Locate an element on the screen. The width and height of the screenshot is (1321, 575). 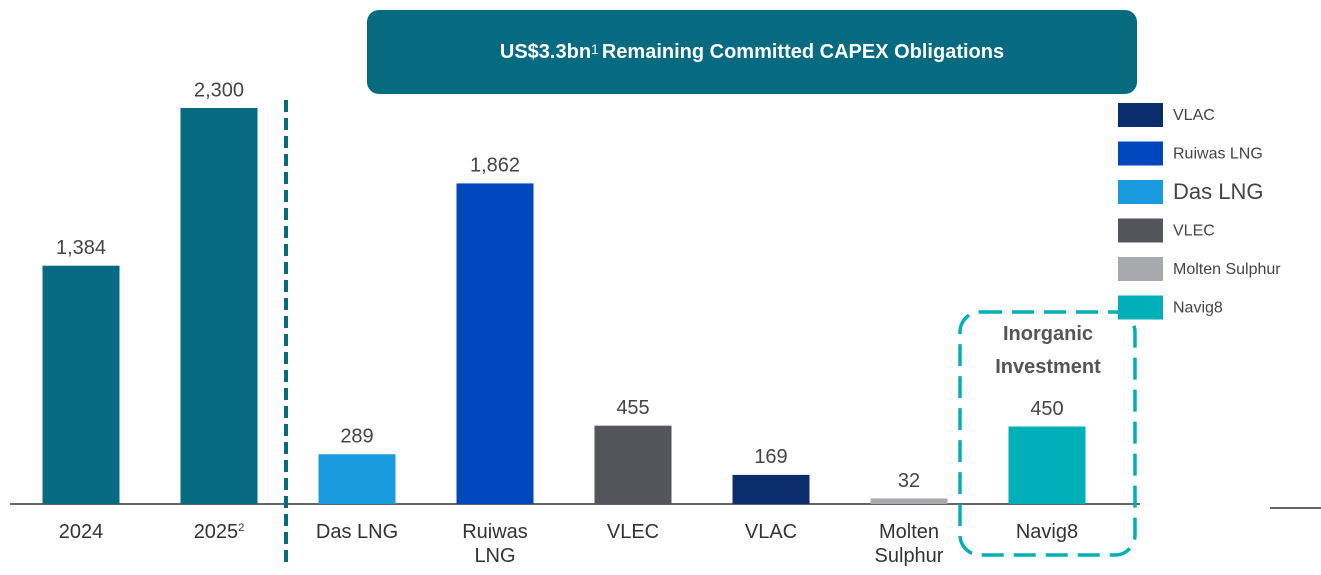
x-tick-text: Navig8 is located at coordinates (1047, 532).